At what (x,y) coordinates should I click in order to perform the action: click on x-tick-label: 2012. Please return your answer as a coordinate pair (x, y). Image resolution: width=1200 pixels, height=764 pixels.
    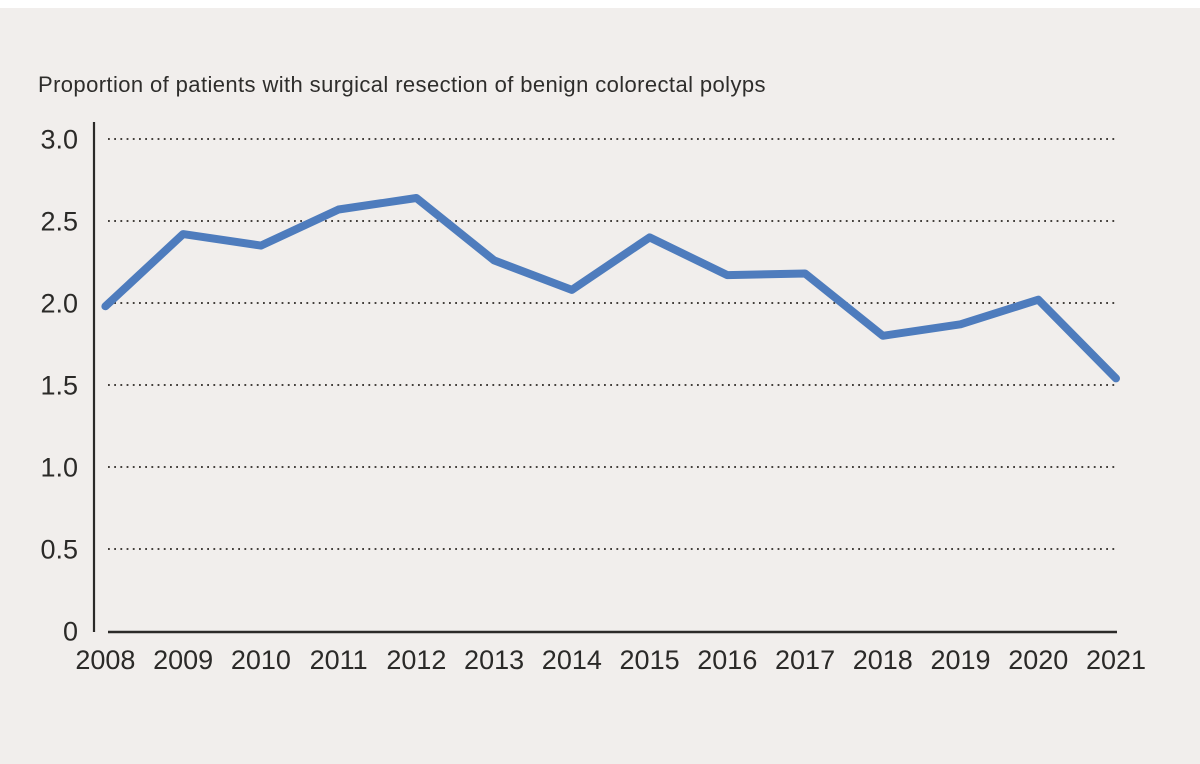
    Looking at the image, I should click on (416, 660).